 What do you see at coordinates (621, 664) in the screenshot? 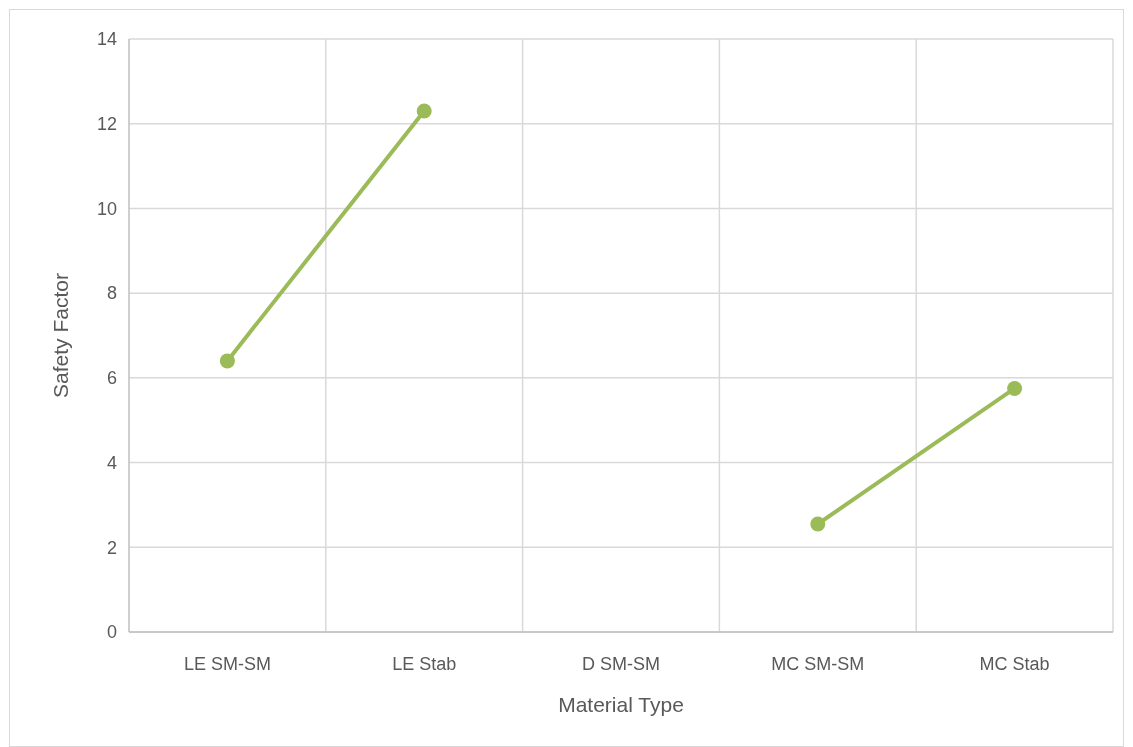
I see `x-tick-label: D SM-SM` at bounding box center [621, 664].